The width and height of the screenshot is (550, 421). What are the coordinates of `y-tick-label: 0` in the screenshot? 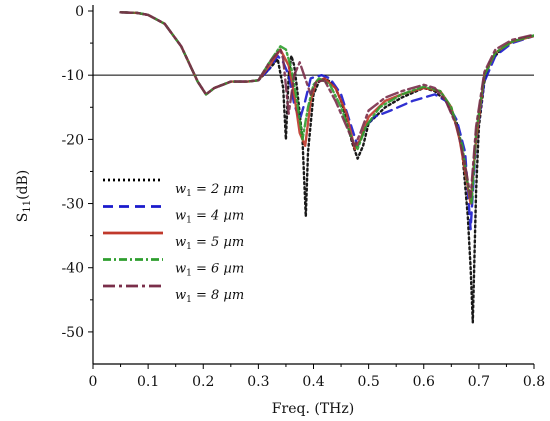 It's located at (79, 12).